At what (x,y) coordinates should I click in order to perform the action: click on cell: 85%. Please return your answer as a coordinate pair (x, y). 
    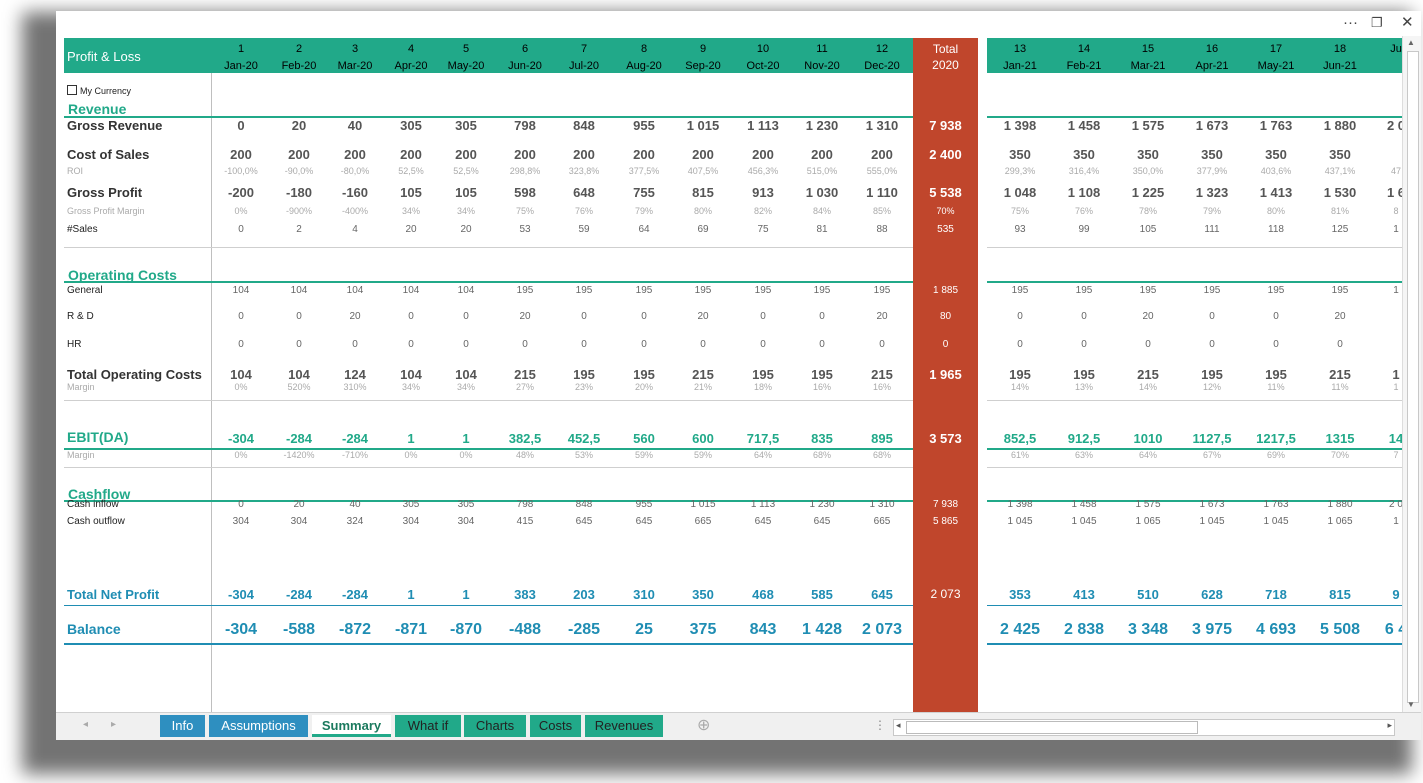
    Looking at the image, I should click on (881, 211).